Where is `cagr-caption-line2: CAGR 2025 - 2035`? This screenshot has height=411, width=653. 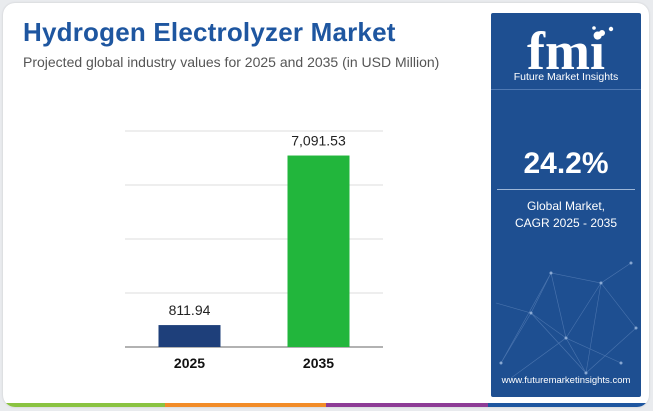
cagr-caption-line2: CAGR 2025 - 2035 is located at coordinates (566, 223).